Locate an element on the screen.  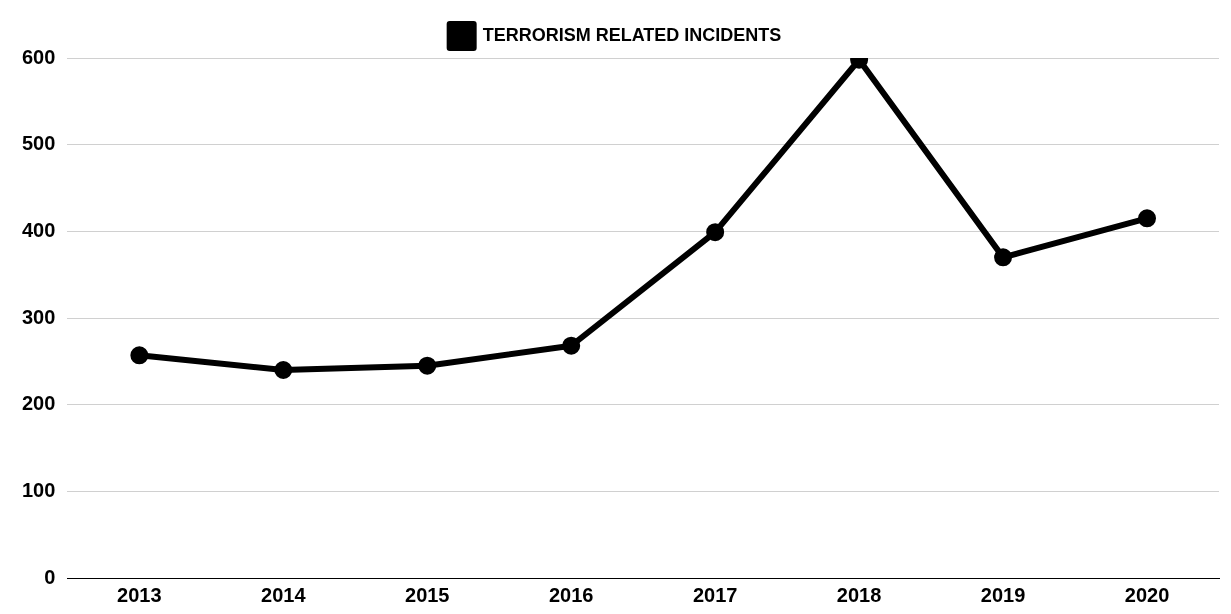
x-tick-label: 2014 is located at coordinates (284, 594).